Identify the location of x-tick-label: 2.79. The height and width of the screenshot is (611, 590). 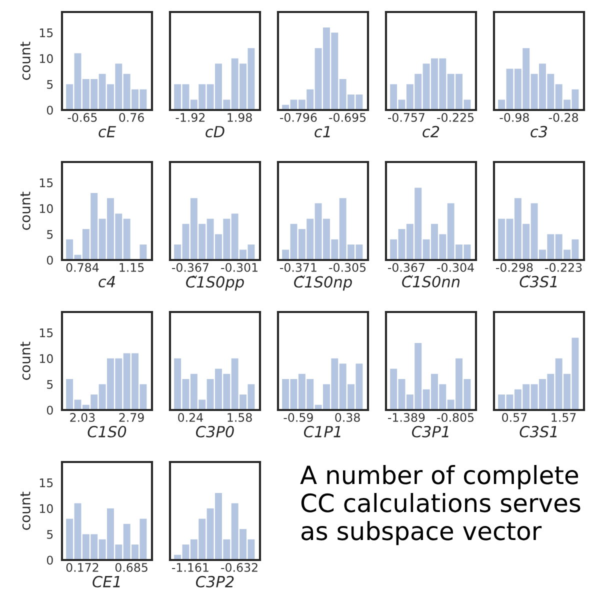
(131, 417).